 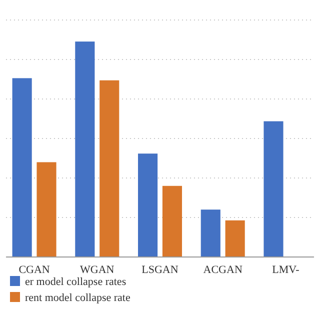 I want to click on x-tick-label: LSGAN, so click(x=160, y=270).